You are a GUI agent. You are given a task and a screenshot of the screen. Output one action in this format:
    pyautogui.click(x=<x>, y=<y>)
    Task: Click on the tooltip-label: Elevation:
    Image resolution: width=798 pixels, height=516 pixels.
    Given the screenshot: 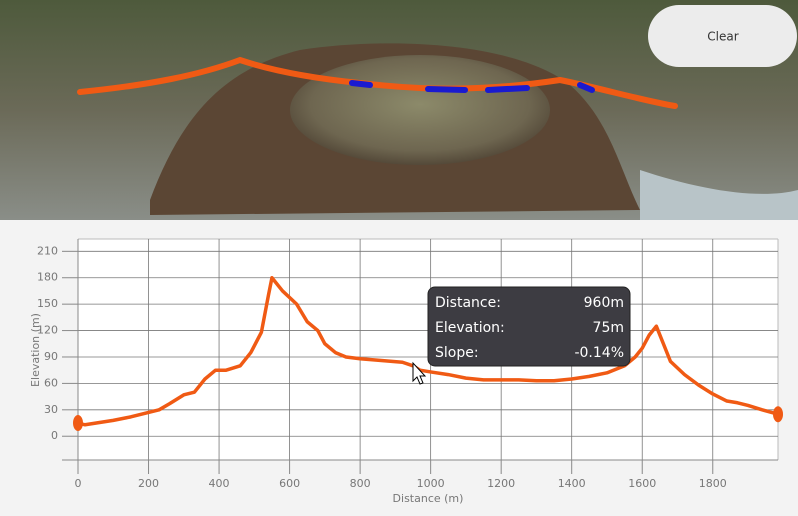 What is the action you would take?
    pyautogui.click(x=470, y=328)
    